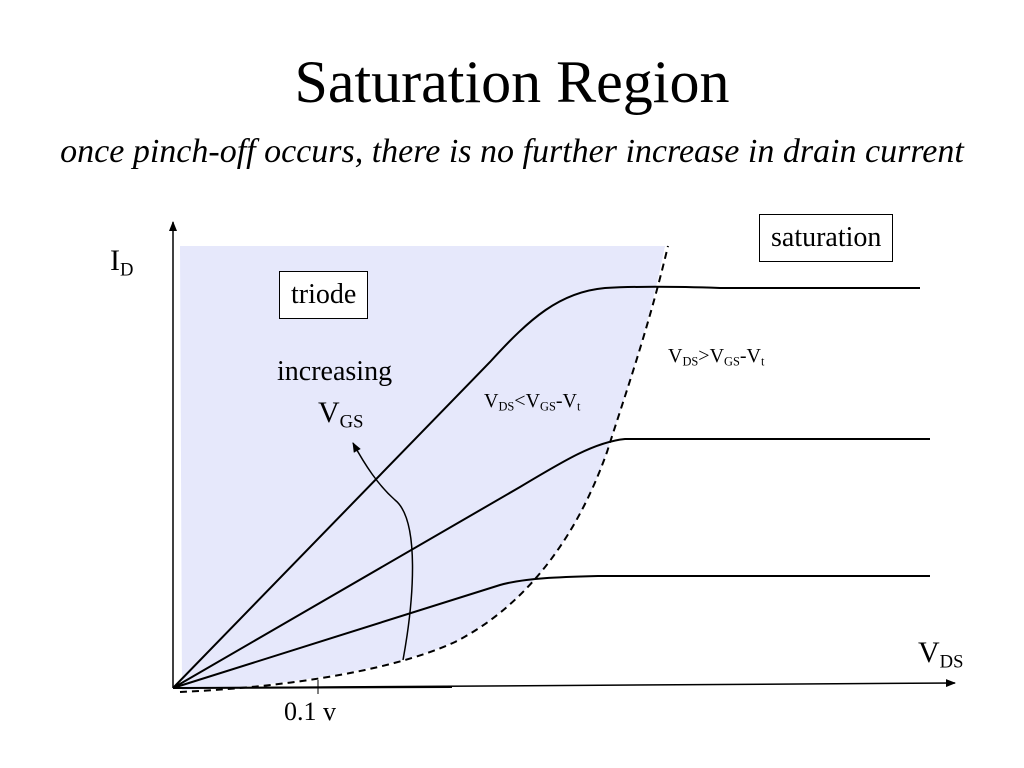  What do you see at coordinates (324, 295) in the screenshot?
I see `triode-region-label: triode` at bounding box center [324, 295].